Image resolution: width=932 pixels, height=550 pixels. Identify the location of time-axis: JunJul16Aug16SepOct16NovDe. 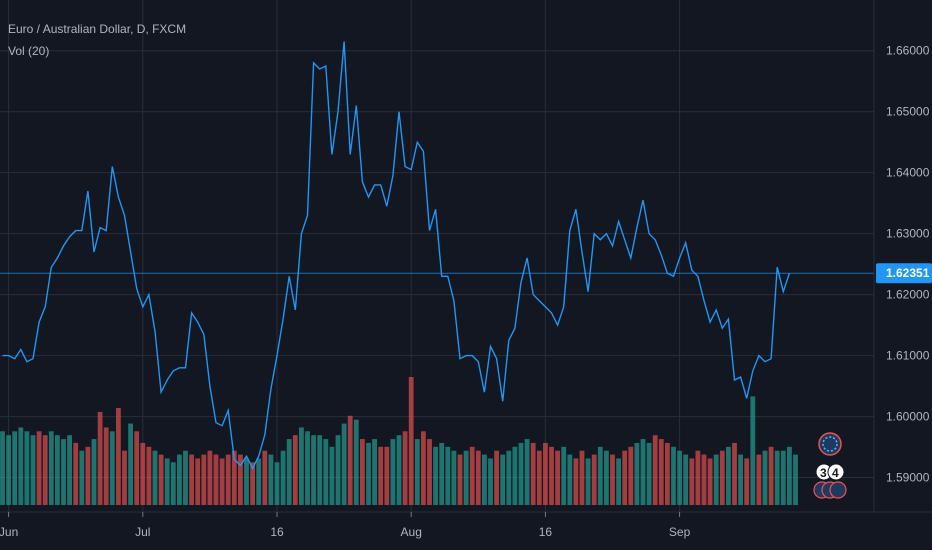
(466, 525).